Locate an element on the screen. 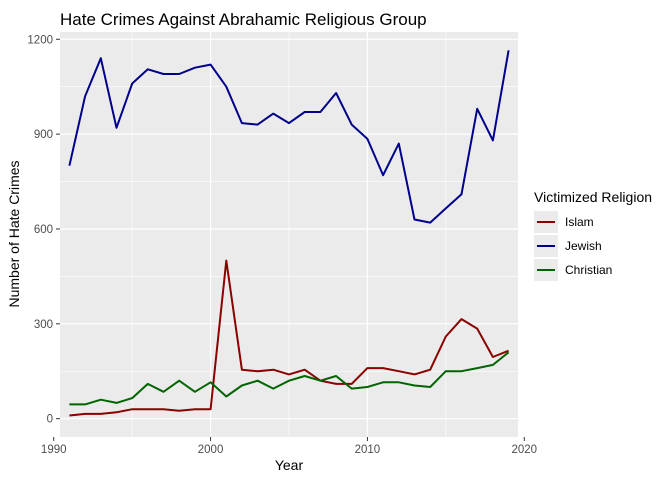 The image size is (672, 480). x-tick-label: 2000 is located at coordinates (211, 450).